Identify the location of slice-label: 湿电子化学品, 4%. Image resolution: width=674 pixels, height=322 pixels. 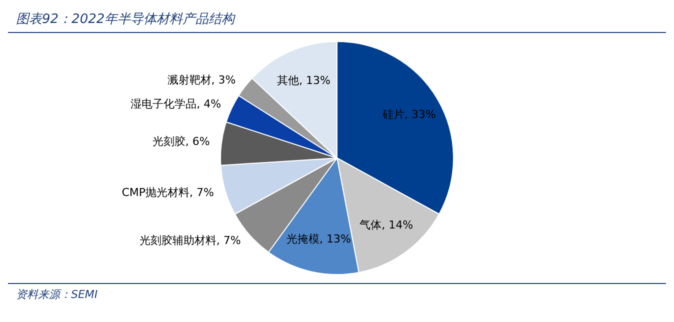
(176, 103).